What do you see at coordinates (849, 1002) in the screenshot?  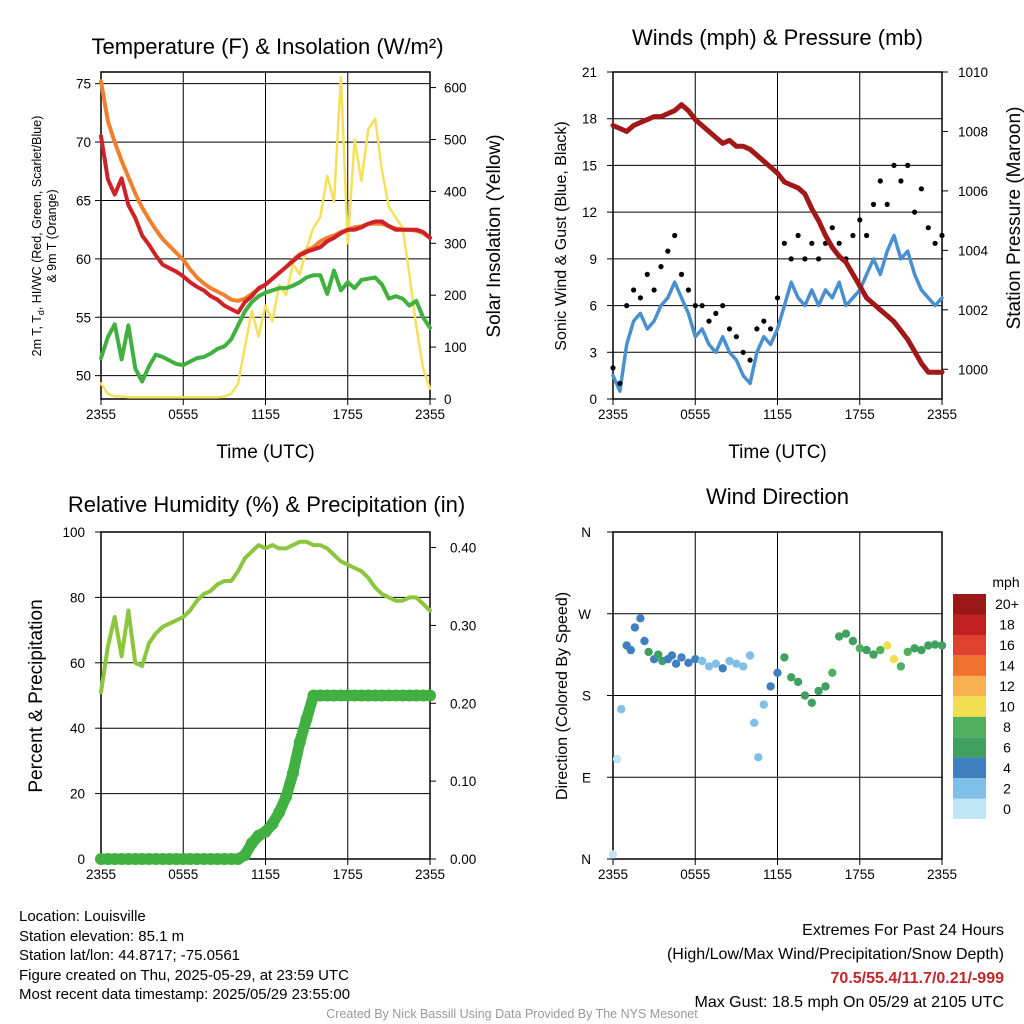 I see `max-gust: Max Gust: 18.5 mph On 05/29 at 2105 UTC` at bounding box center [849, 1002].